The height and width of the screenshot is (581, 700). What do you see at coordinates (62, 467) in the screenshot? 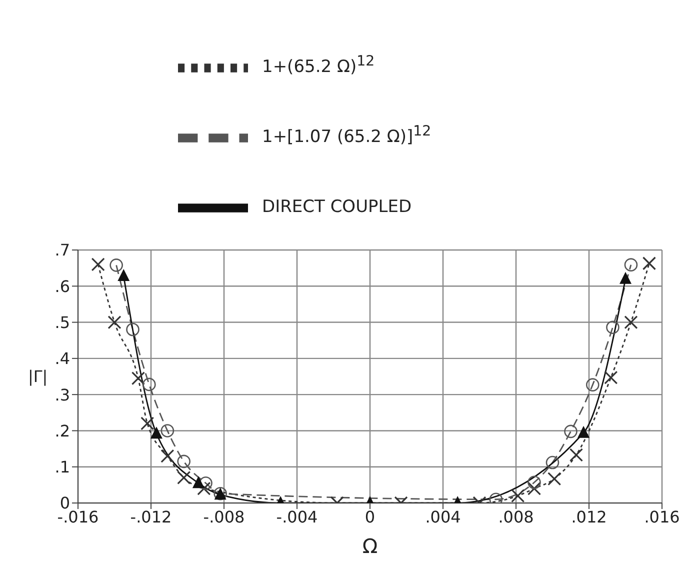
I see `y-tick-label: .1` at bounding box center [62, 467].